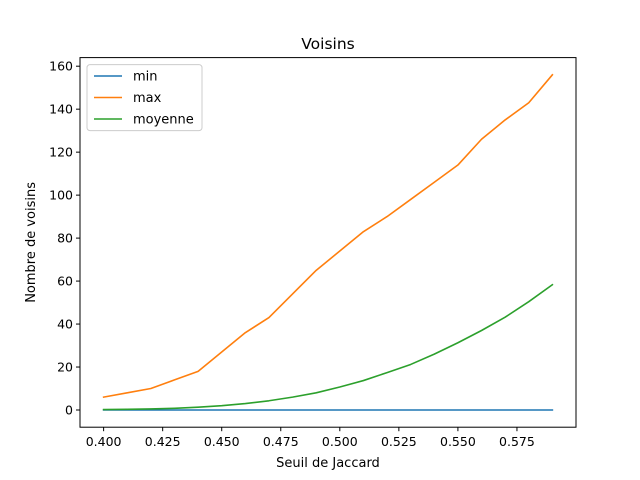  What do you see at coordinates (69, 410) in the screenshot?
I see `y-tick-label: 0` at bounding box center [69, 410].